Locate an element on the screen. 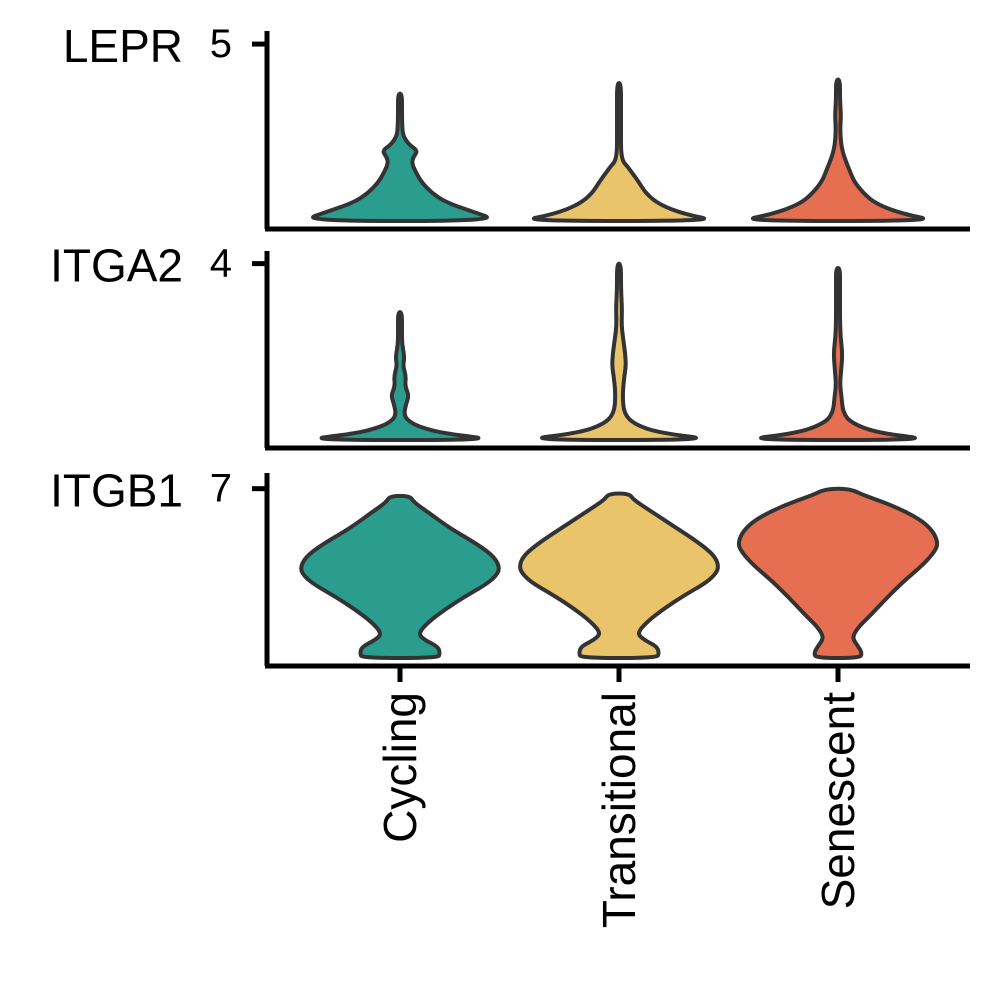  gene-label-lepr: LEPR is located at coordinates (123, 46).